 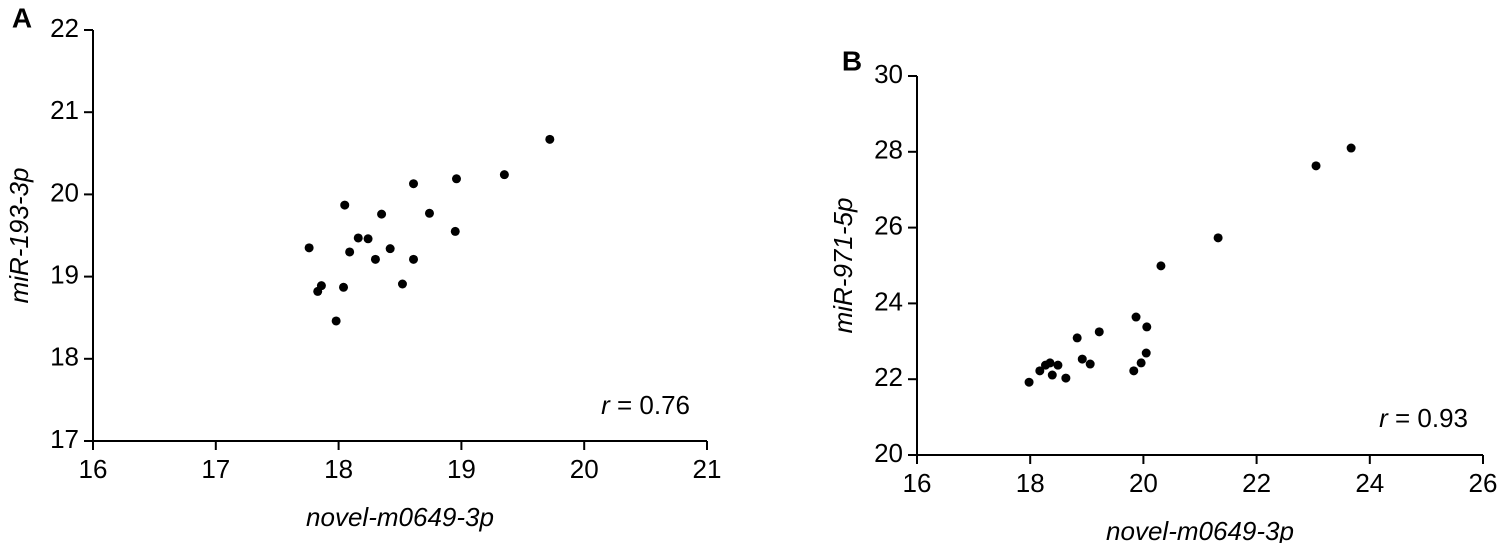 I want to click on y-tick-label: 19, so click(x=64, y=274).